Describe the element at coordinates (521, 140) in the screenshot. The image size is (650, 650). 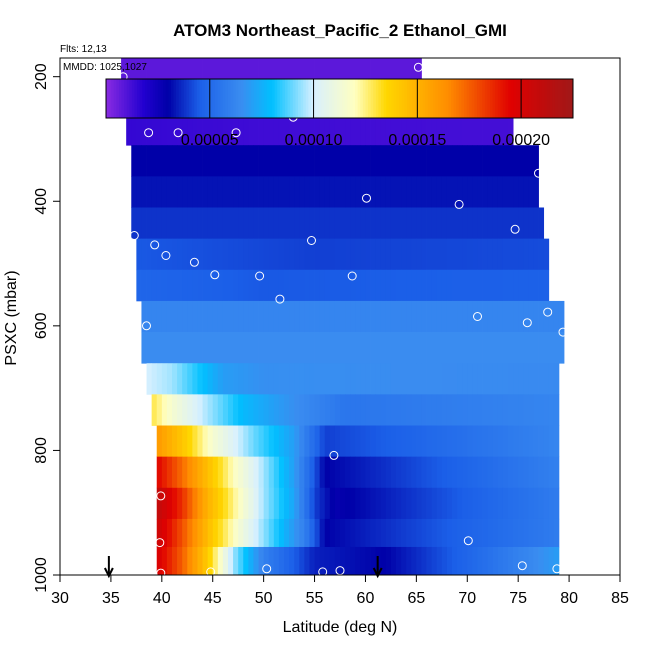
I see `colorbar-tick-label: 0.00020` at that location.